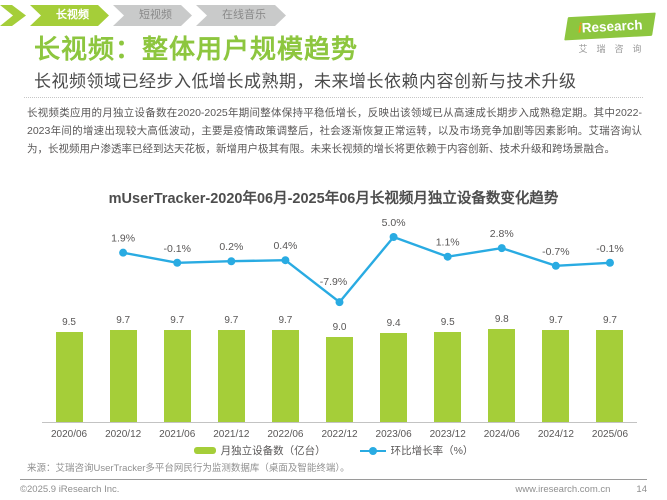  I want to click on line-swatch-icon, so click(372, 450).